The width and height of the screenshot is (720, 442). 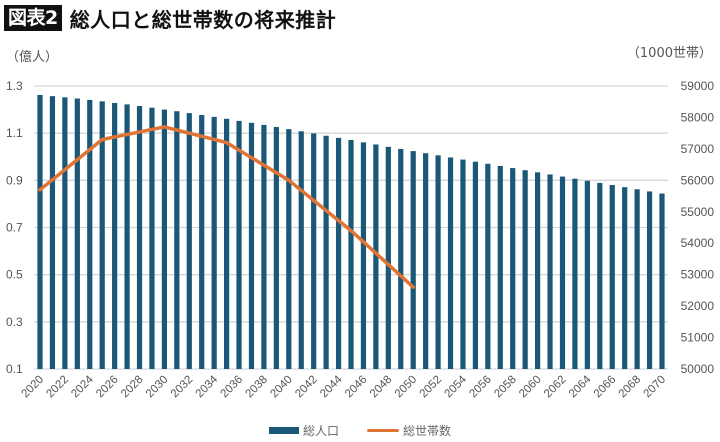 I want to click on right-axis-tick: 59000, so click(x=698, y=86).